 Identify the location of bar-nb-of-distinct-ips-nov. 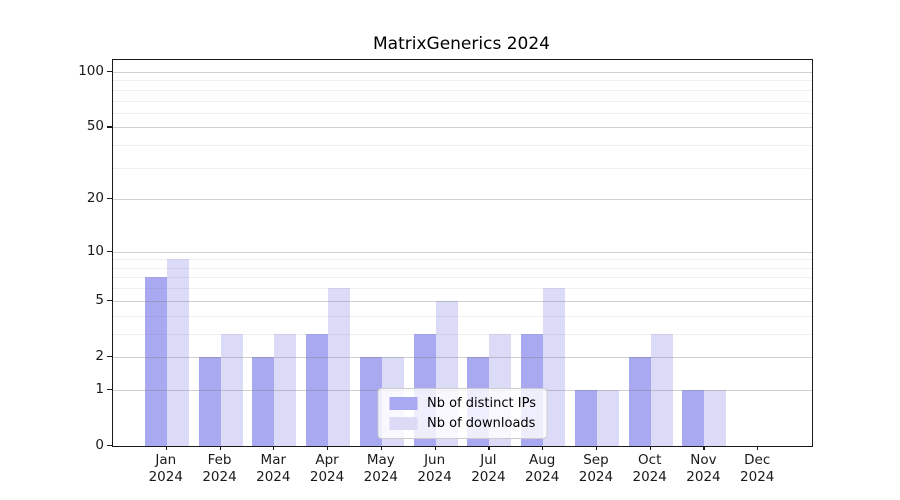
(693, 417).